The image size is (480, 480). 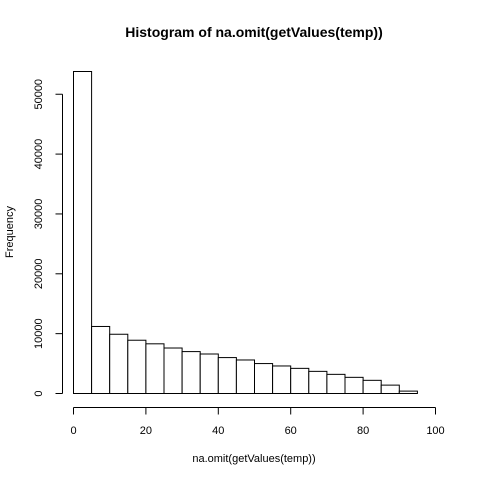 What do you see at coordinates (39, 393) in the screenshot?
I see `y-tick-label: 0` at bounding box center [39, 393].